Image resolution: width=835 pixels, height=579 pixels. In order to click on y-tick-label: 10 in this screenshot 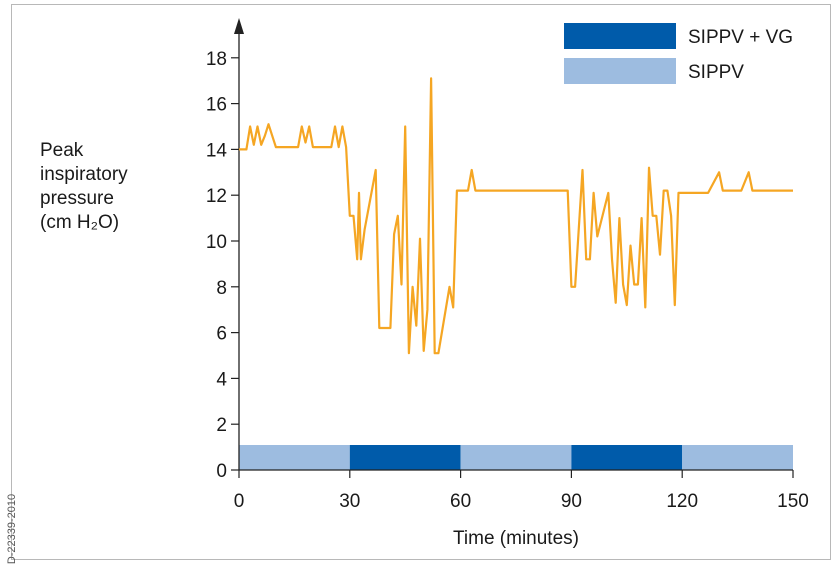, I will do `click(216, 242)`.